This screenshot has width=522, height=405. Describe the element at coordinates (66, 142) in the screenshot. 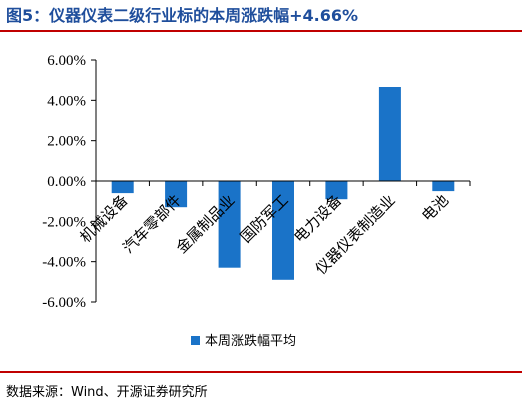

I see `y-tick-label: 2.00%` at that location.